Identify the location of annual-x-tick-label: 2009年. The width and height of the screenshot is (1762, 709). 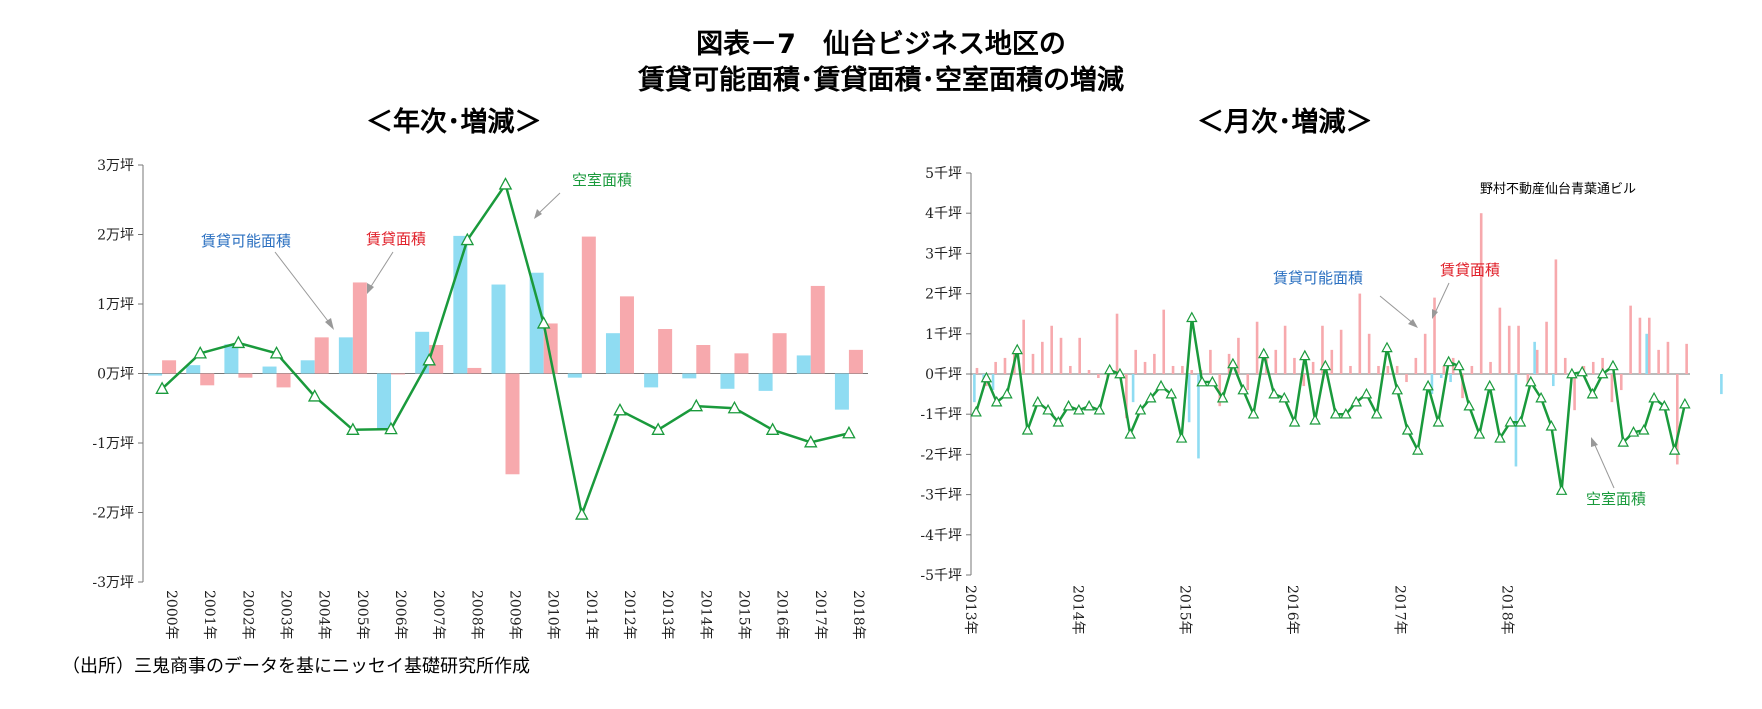
(515, 615).